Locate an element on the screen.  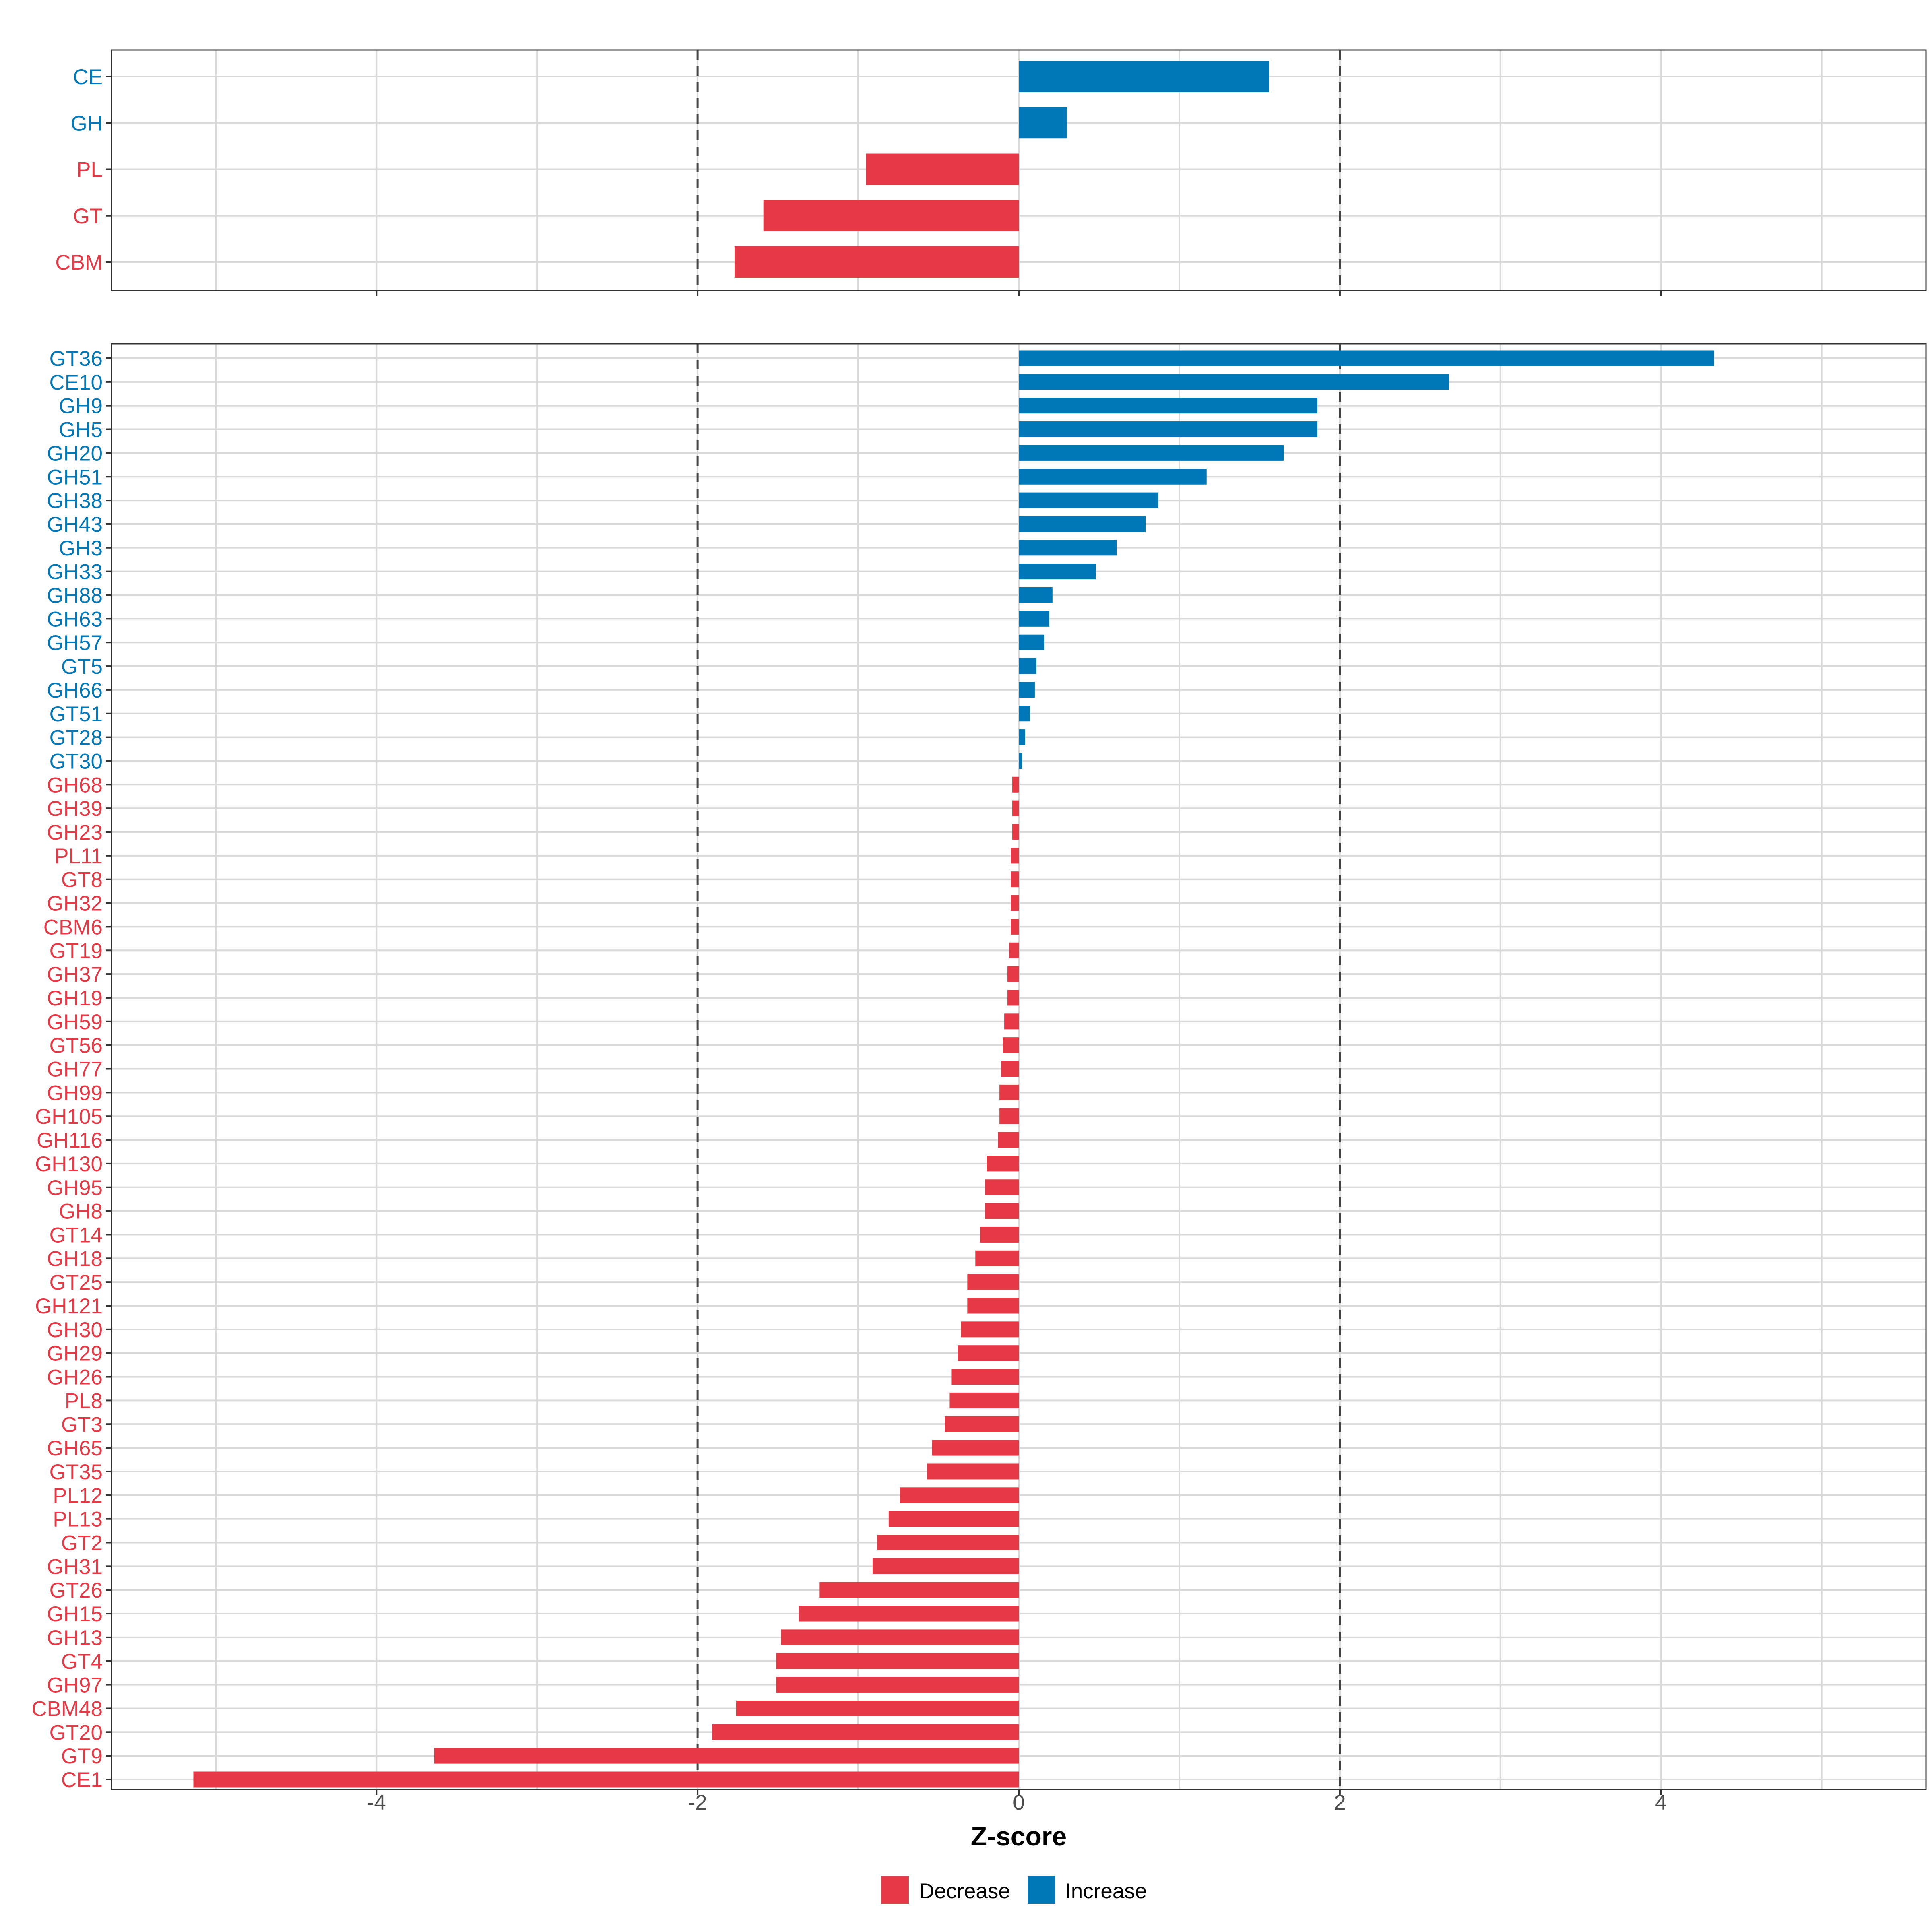
class-panel: CE GH PL GT CBM is located at coordinates (991, 172).